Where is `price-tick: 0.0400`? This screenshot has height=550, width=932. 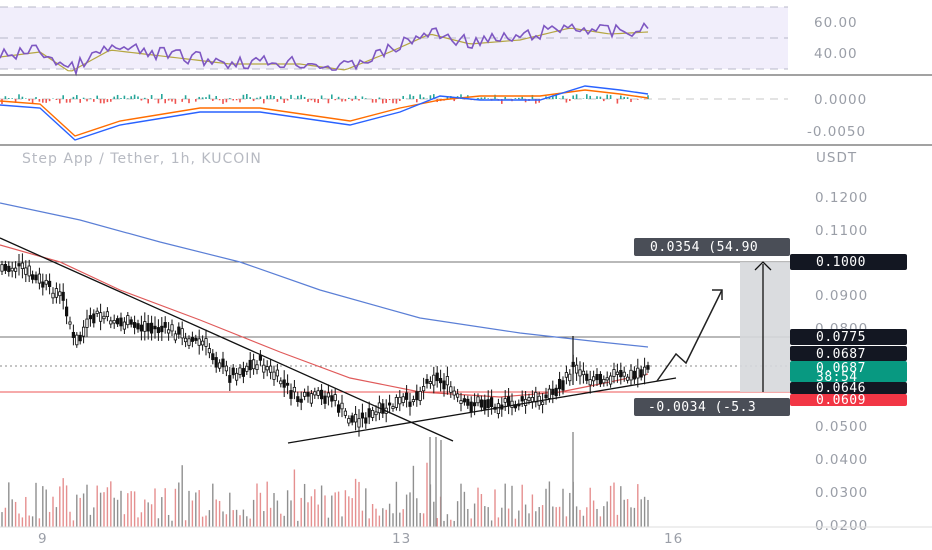 price-tick: 0.0400 is located at coordinates (841, 460).